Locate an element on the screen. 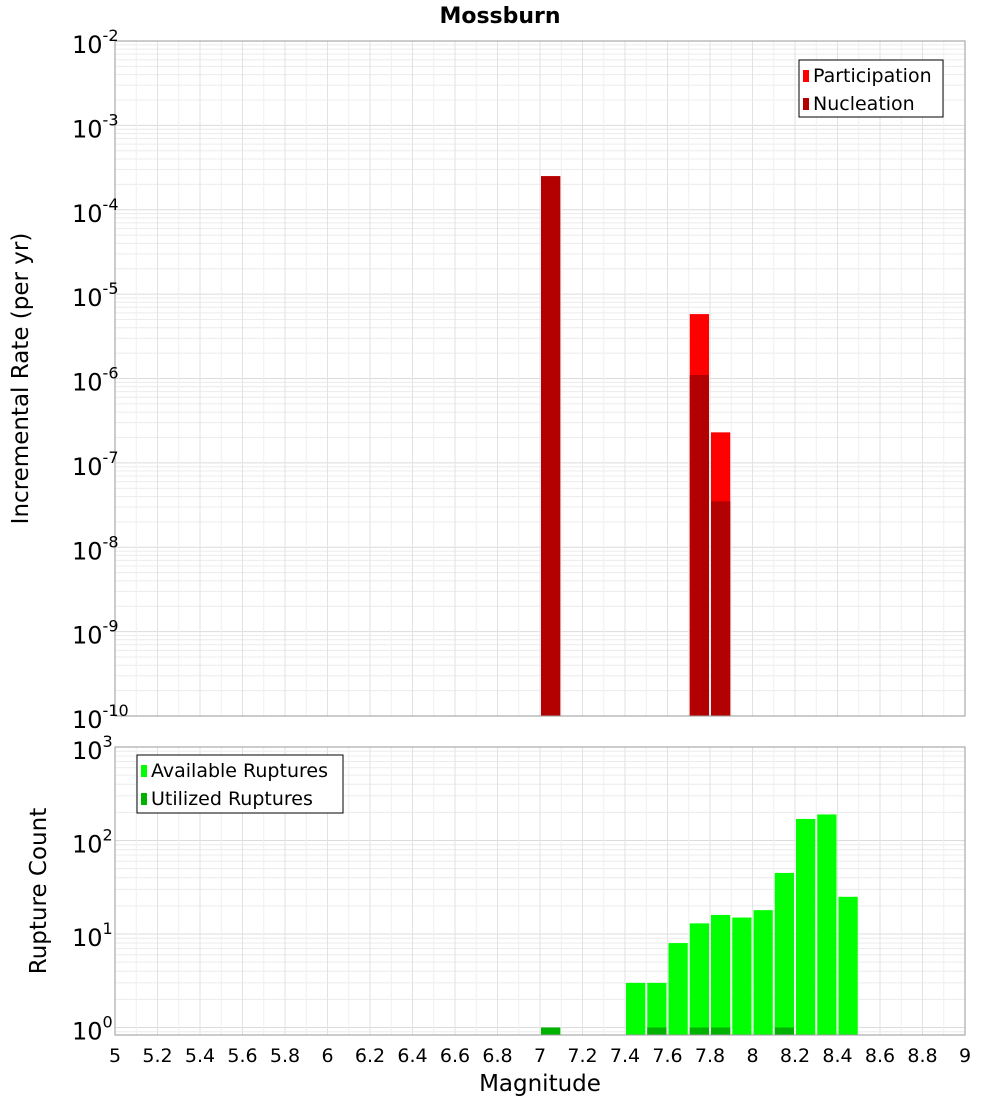 This screenshot has height=1100, width=1000. x-tick-label: 5.4 is located at coordinates (200, 1056).